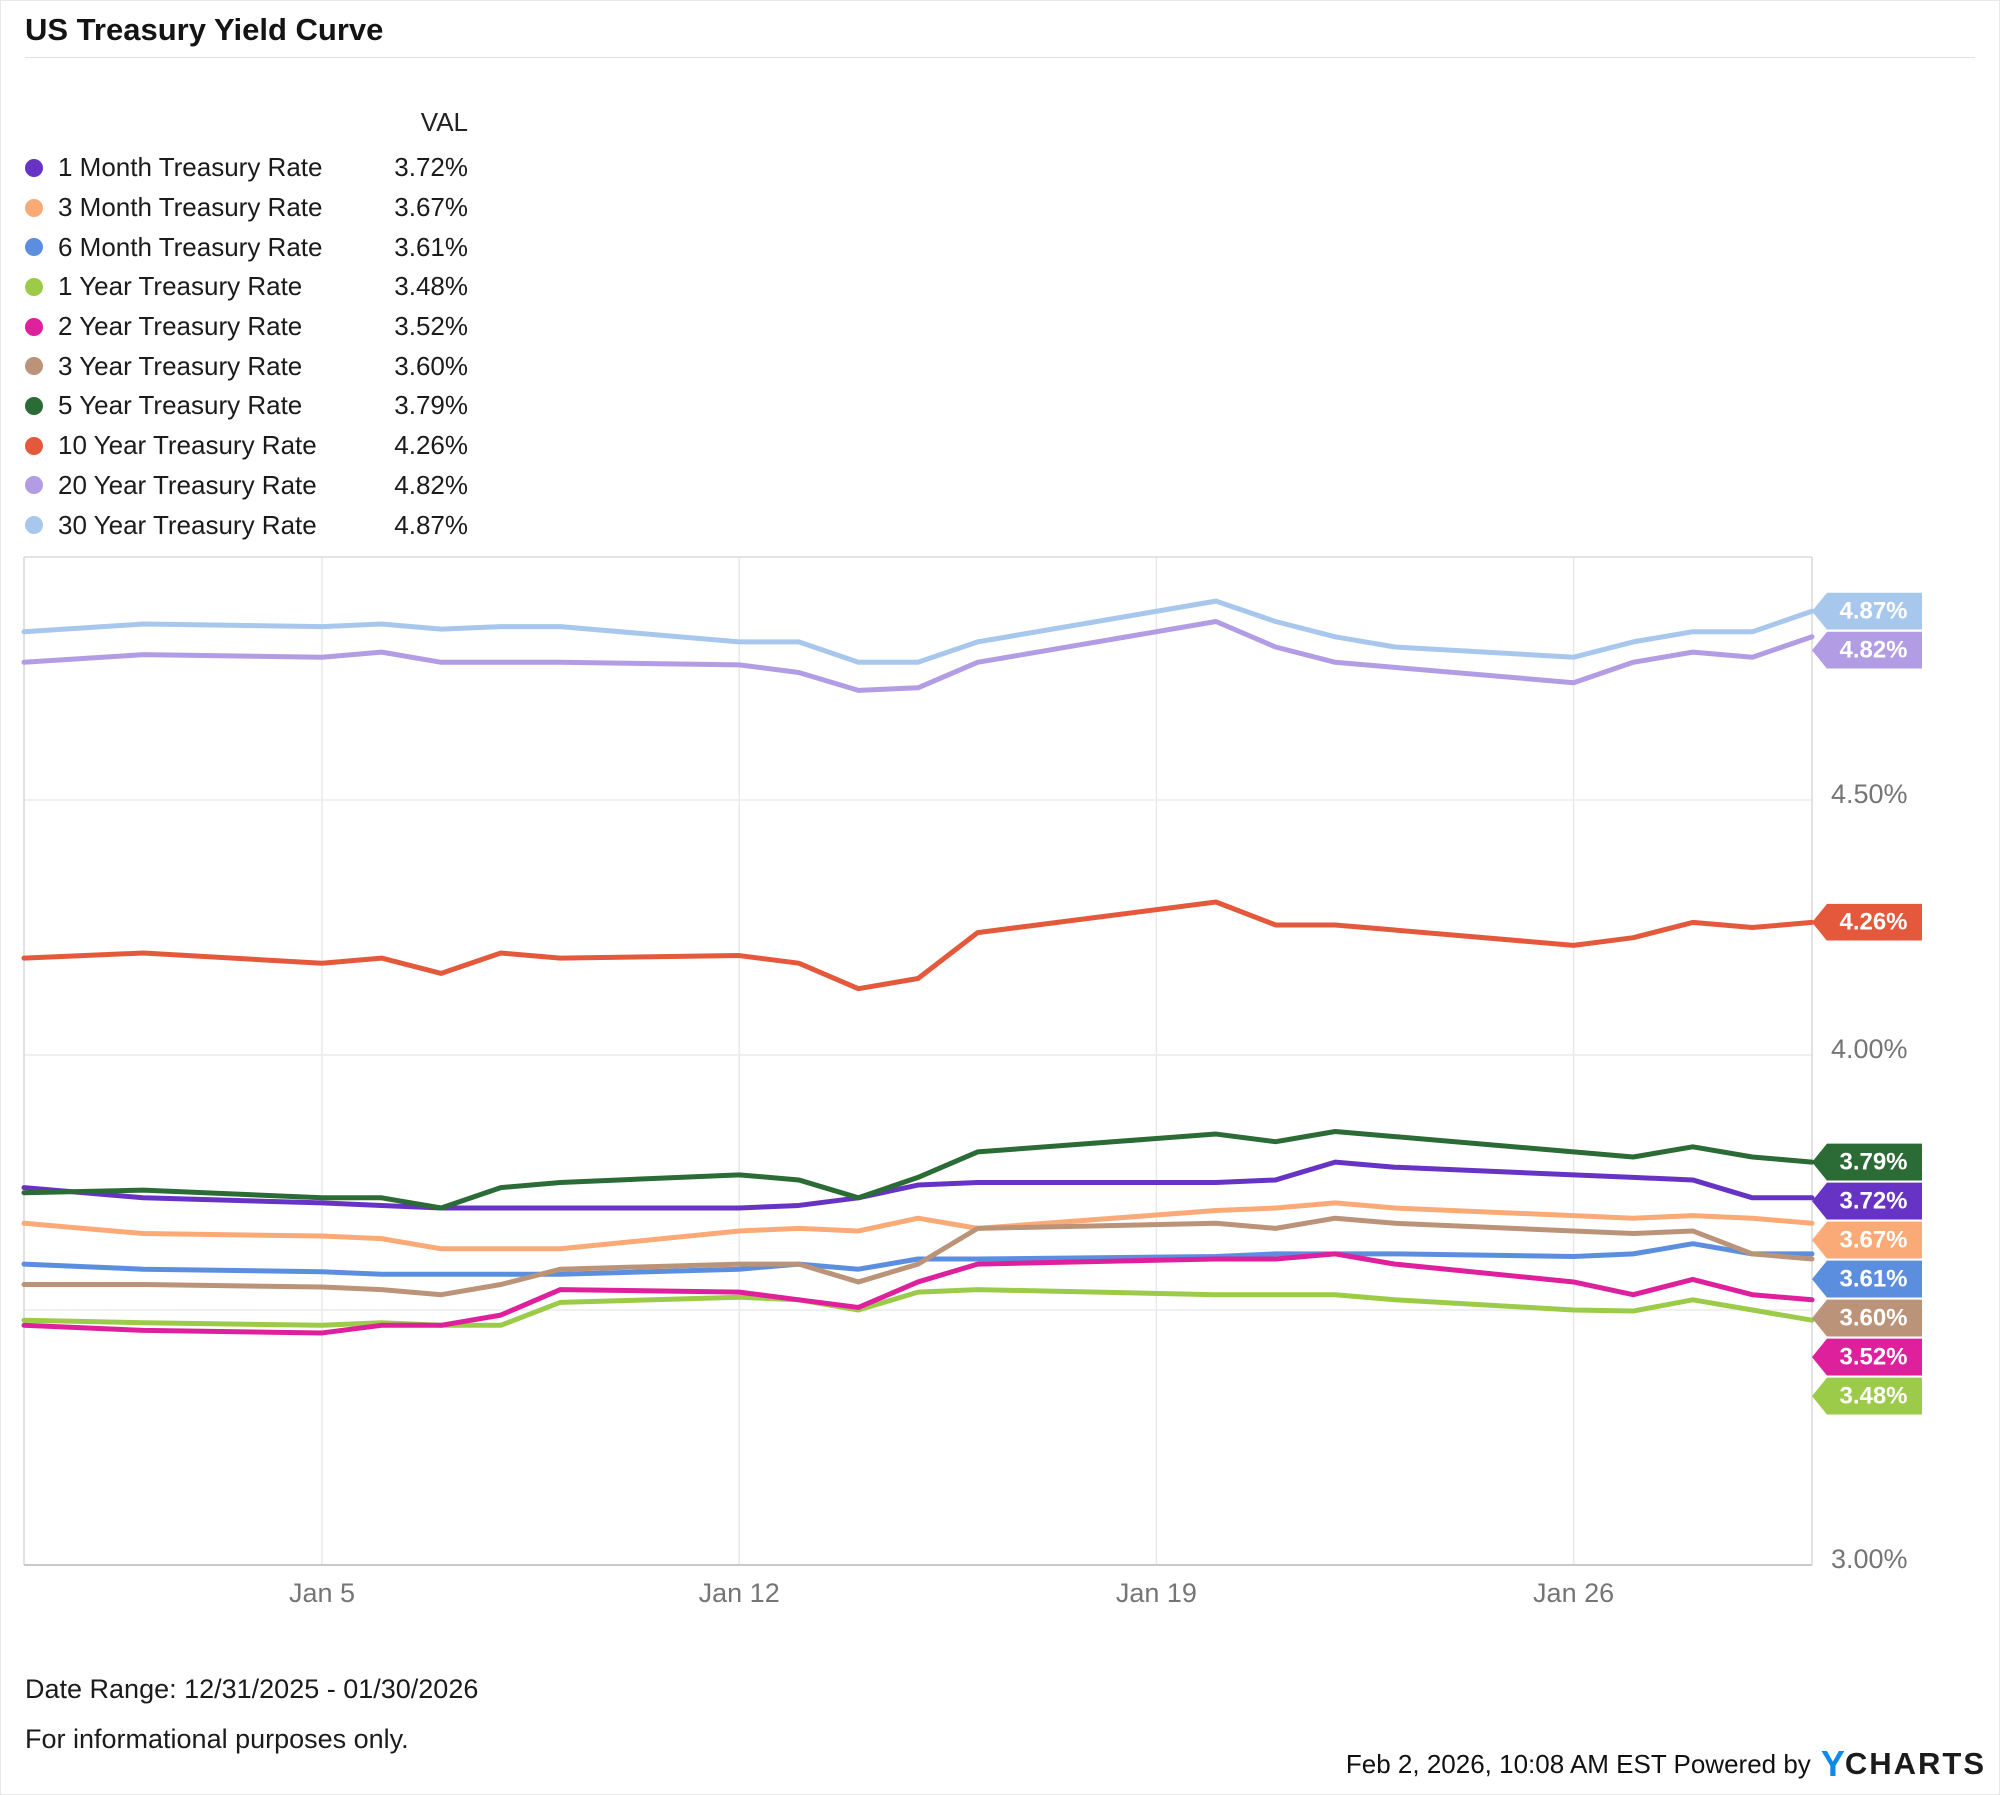  I want to click on value-tag: 3.79%, so click(1867, 1162).